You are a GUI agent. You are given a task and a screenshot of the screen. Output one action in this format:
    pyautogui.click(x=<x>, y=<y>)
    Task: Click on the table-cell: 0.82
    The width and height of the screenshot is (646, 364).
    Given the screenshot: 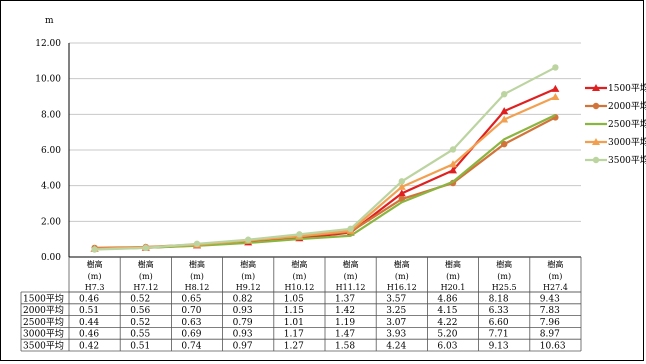 What is the action you would take?
    pyautogui.click(x=243, y=299)
    